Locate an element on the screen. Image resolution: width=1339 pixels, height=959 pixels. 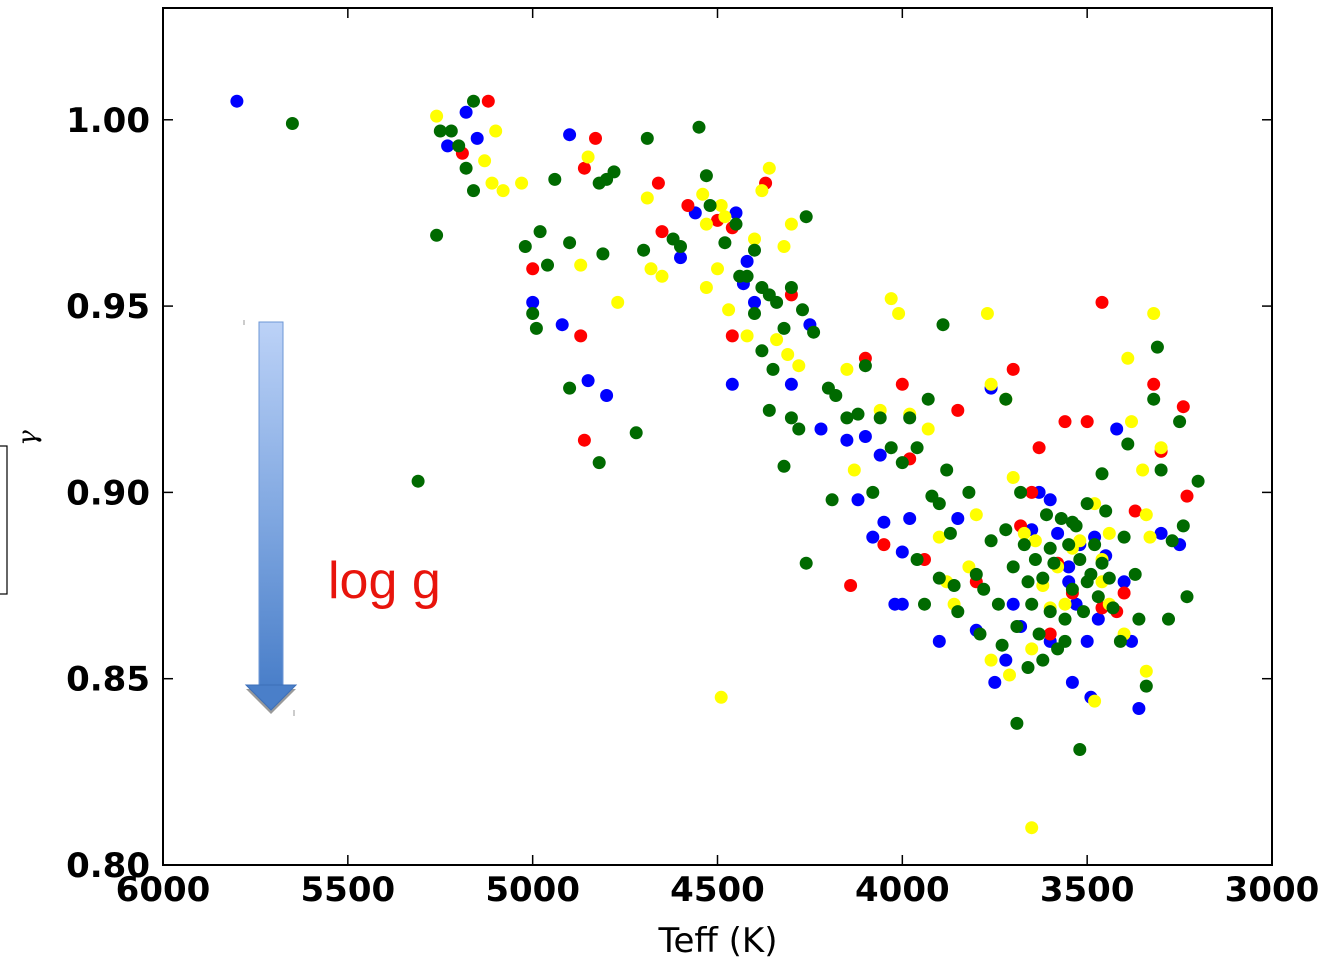
x-axis-label: Teff (K) is located at coordinates (718, 940).